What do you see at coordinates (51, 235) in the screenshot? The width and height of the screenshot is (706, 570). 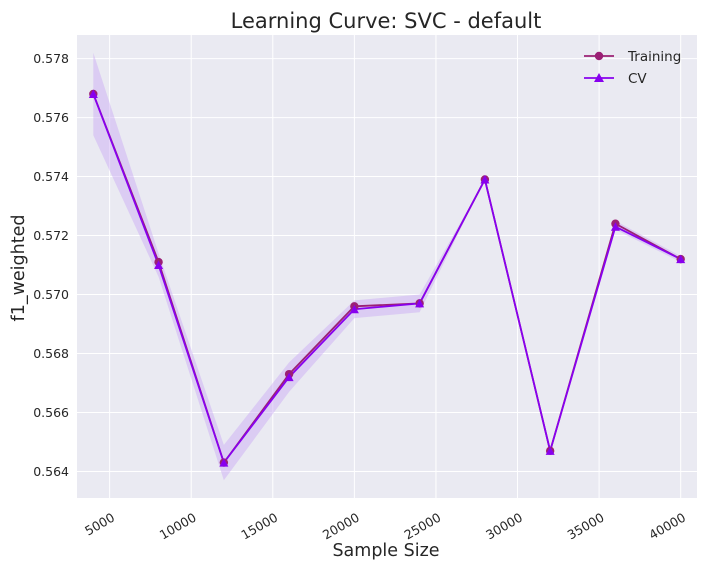 I see `y-tick-label: 0.572` at bounding box center [51, 235].